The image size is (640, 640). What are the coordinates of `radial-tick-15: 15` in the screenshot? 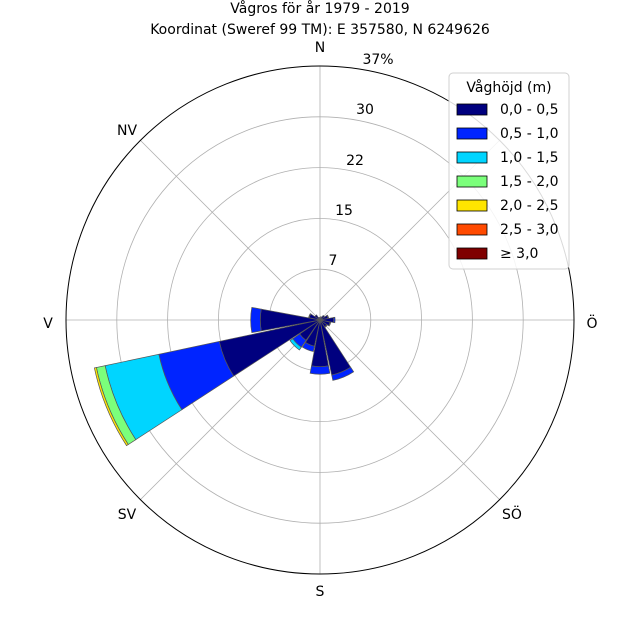 It's located at (344, 211).